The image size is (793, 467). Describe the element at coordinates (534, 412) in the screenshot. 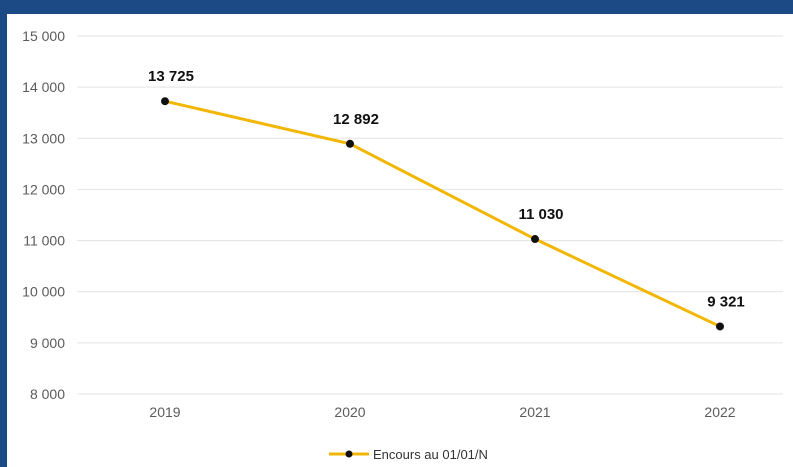

I see `x-tick-label: 2021` at that location.